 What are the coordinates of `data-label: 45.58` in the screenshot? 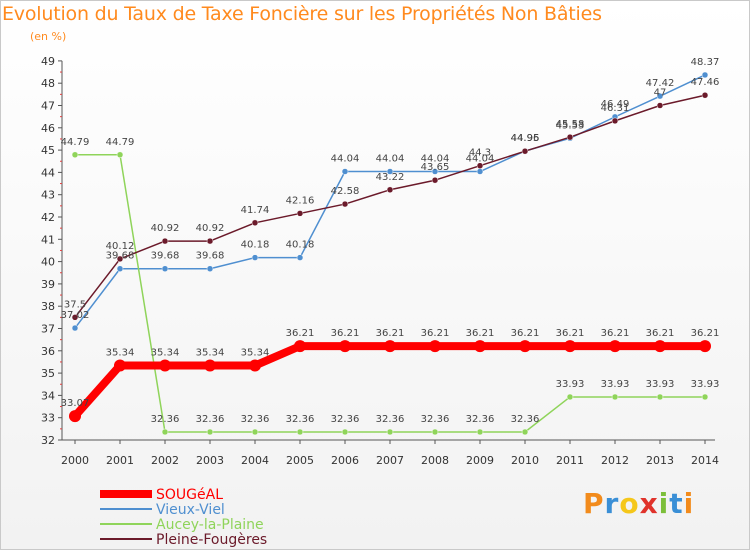 It's located at (570, 124).